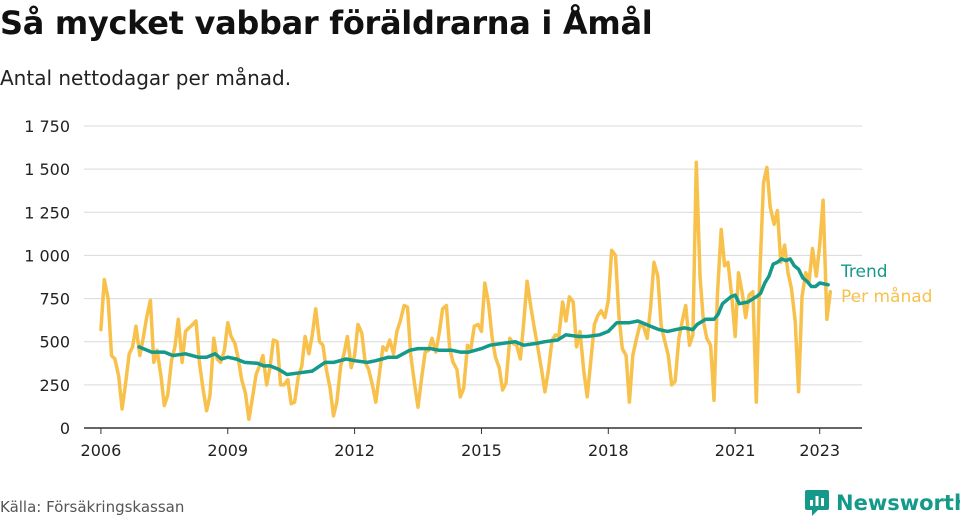 The image size is (960, 520). Describe the element at coordinates (735, 450) in the screenshot. I see `x-tick-label: 2021` at that location.